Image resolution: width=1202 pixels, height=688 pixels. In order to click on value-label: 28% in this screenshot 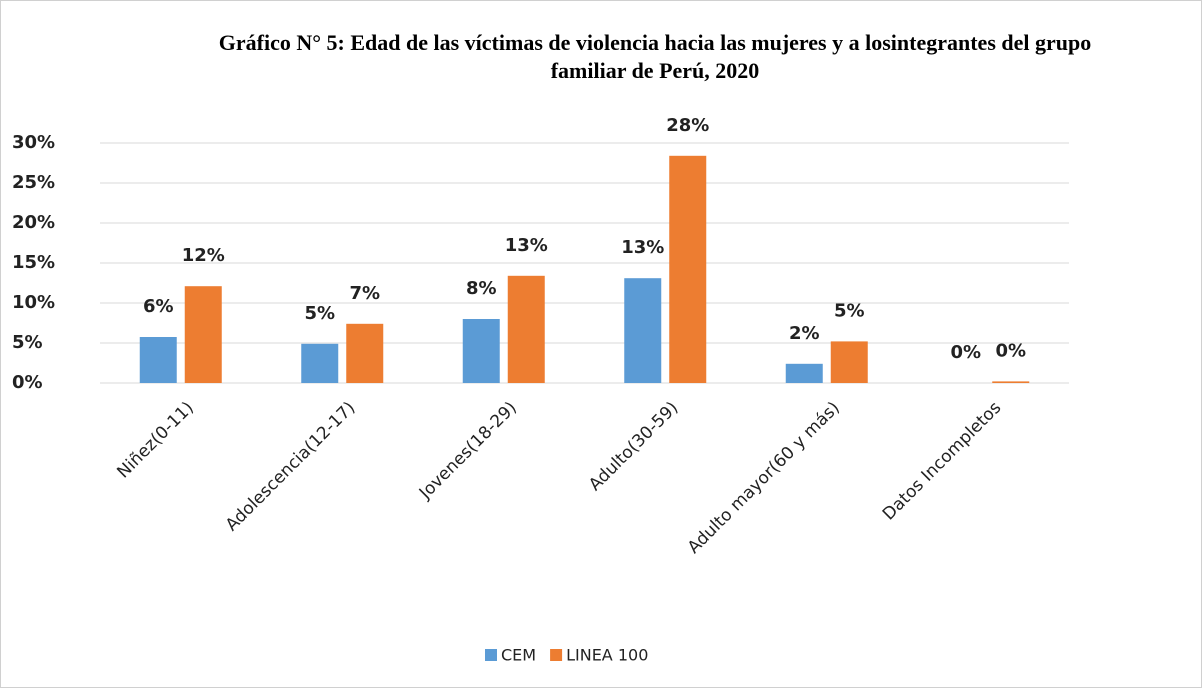, I will do `click(687, 125)`.